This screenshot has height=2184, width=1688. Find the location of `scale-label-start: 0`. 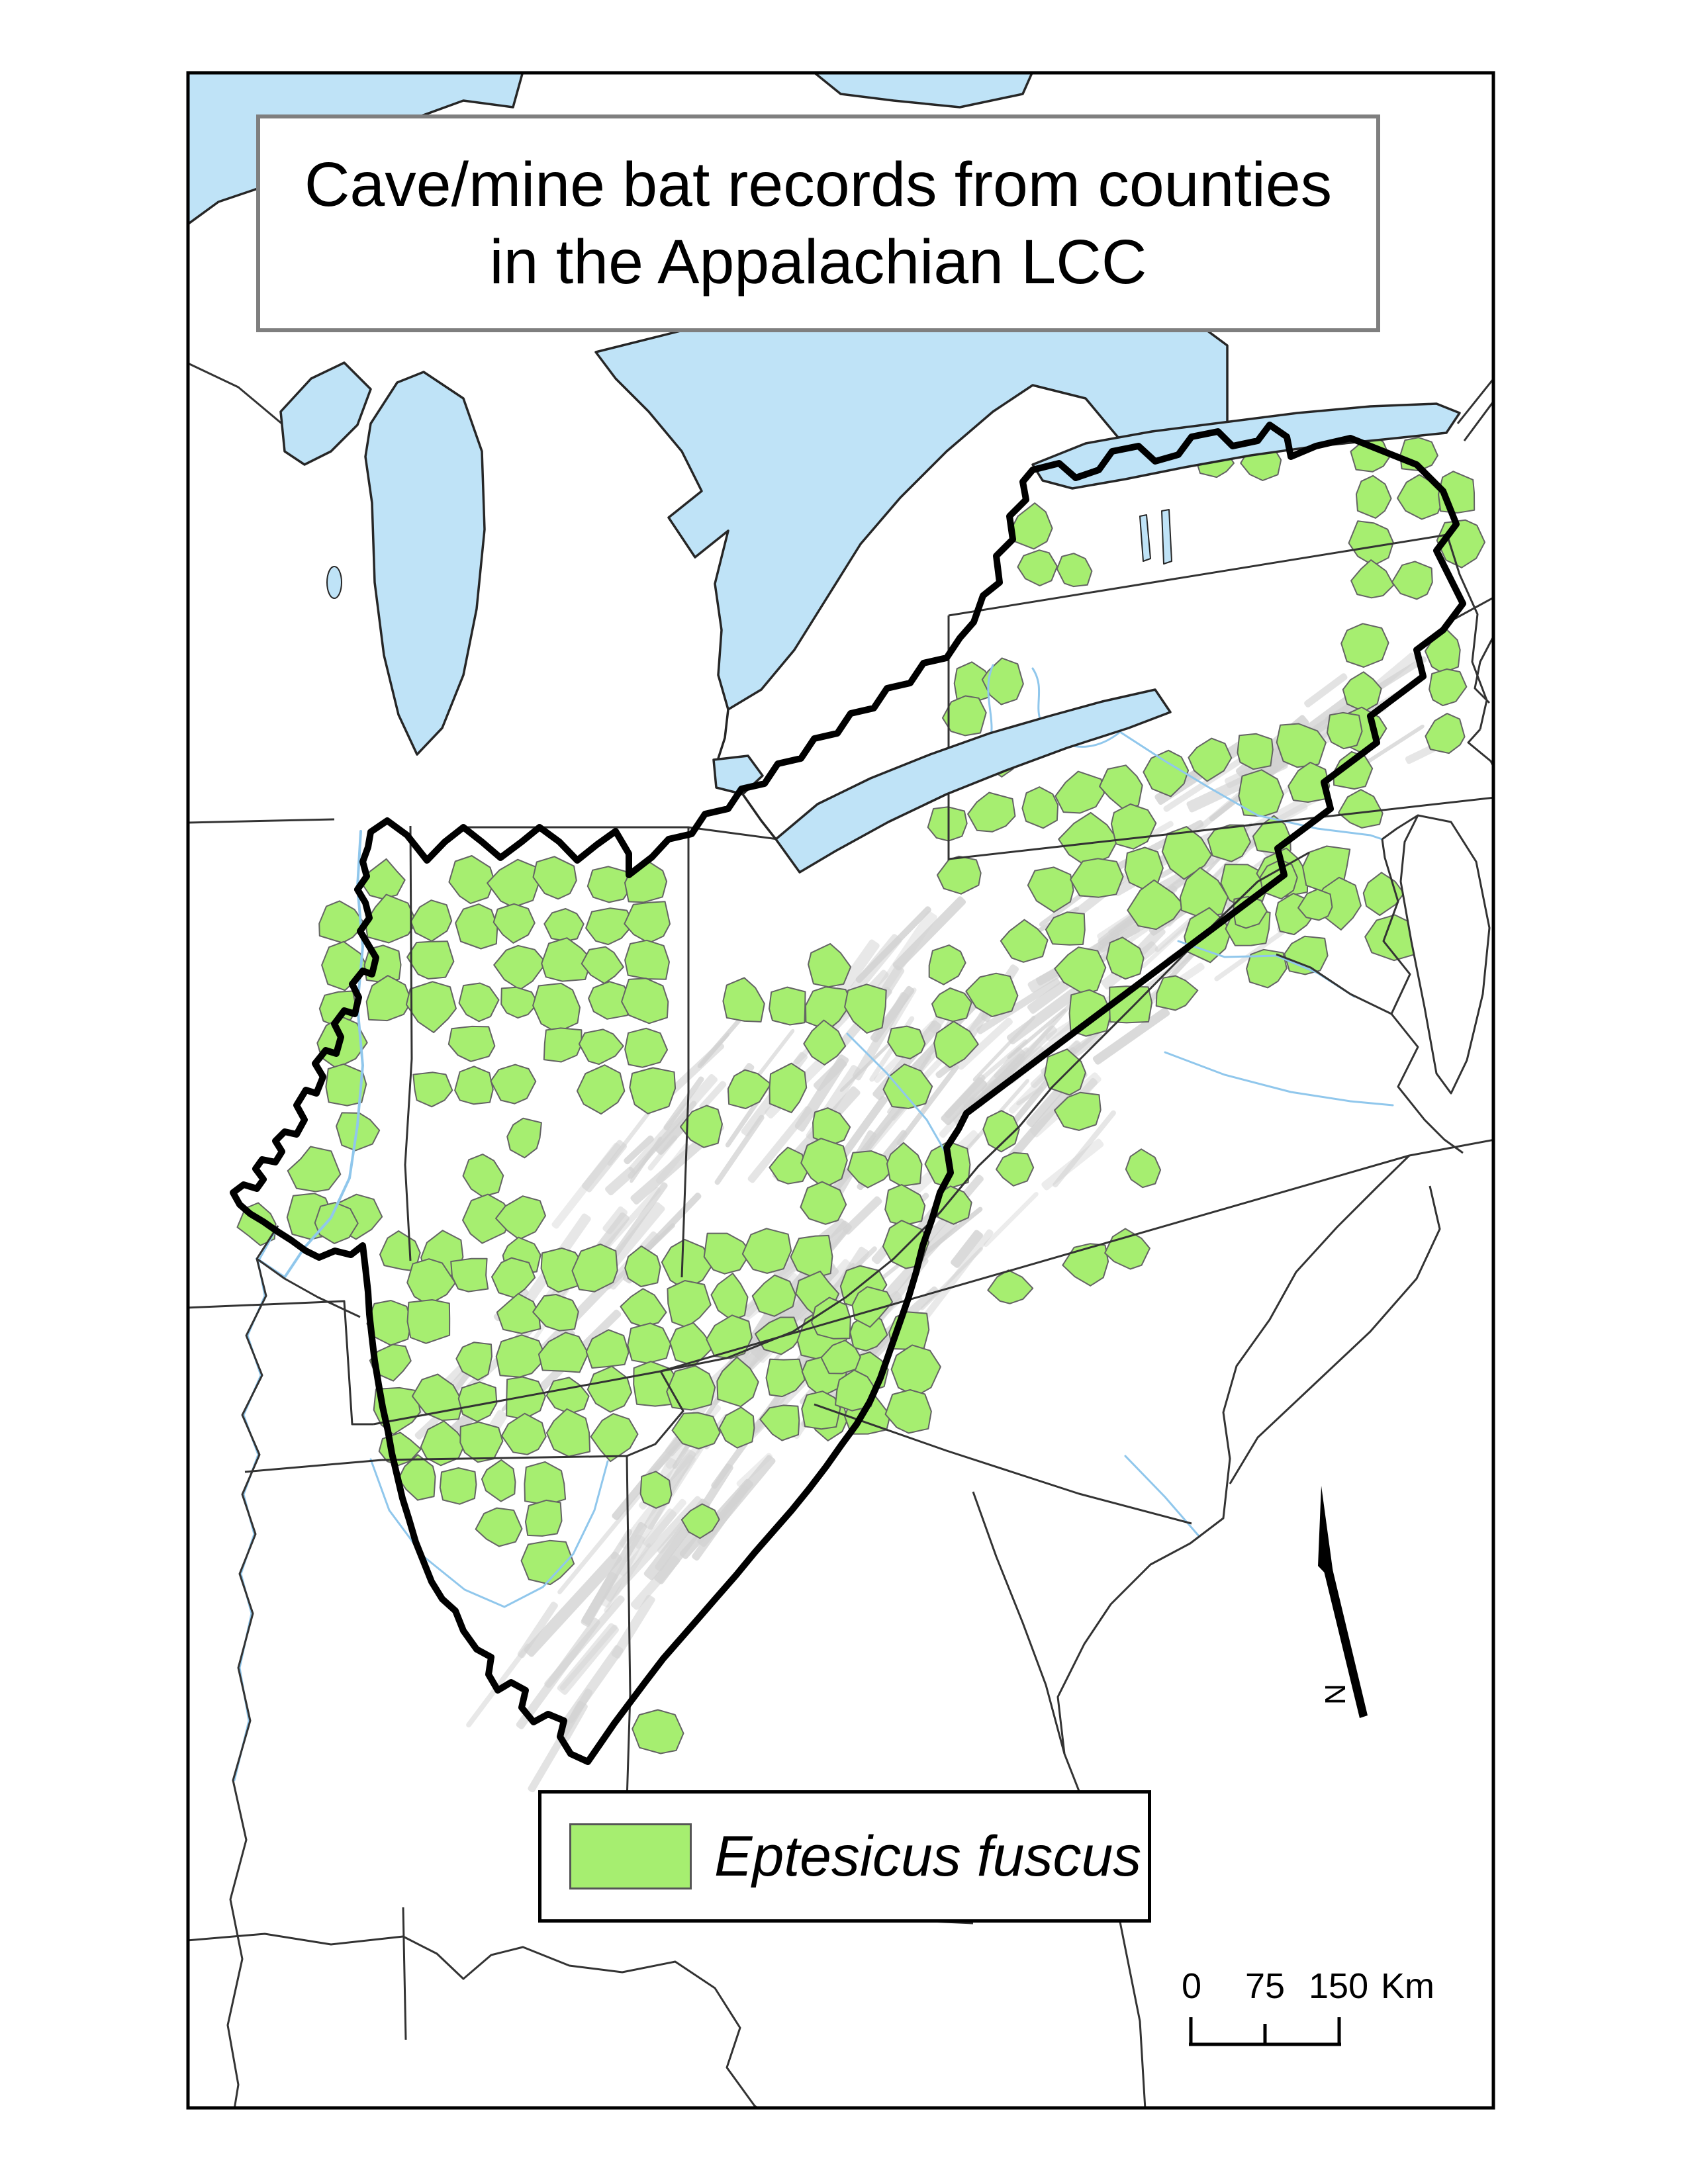

scale-label-start: 0 is located at coordinates (1191, 1986).